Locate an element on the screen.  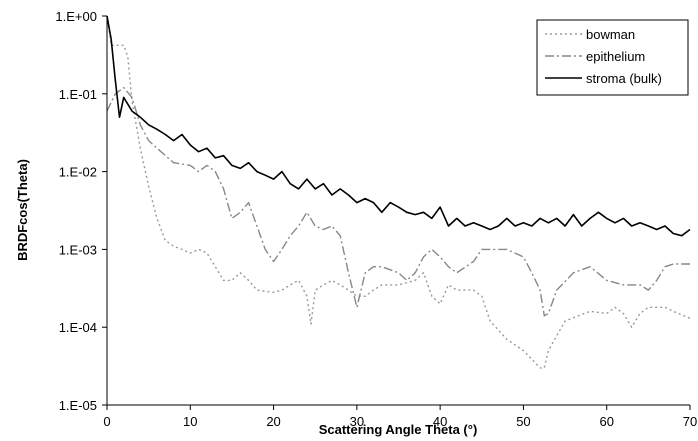
y-tick-label: 1.E+00 is located at coordinates (76, 16).